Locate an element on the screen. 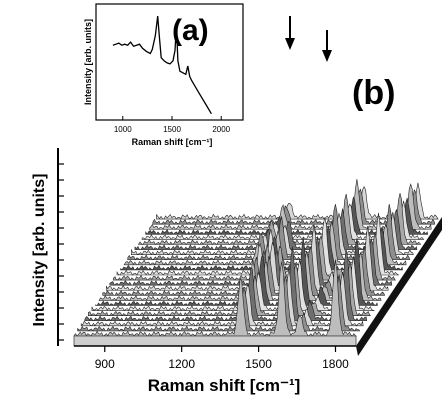  panel-label-a: (a) is located at coordinates (190, 30).